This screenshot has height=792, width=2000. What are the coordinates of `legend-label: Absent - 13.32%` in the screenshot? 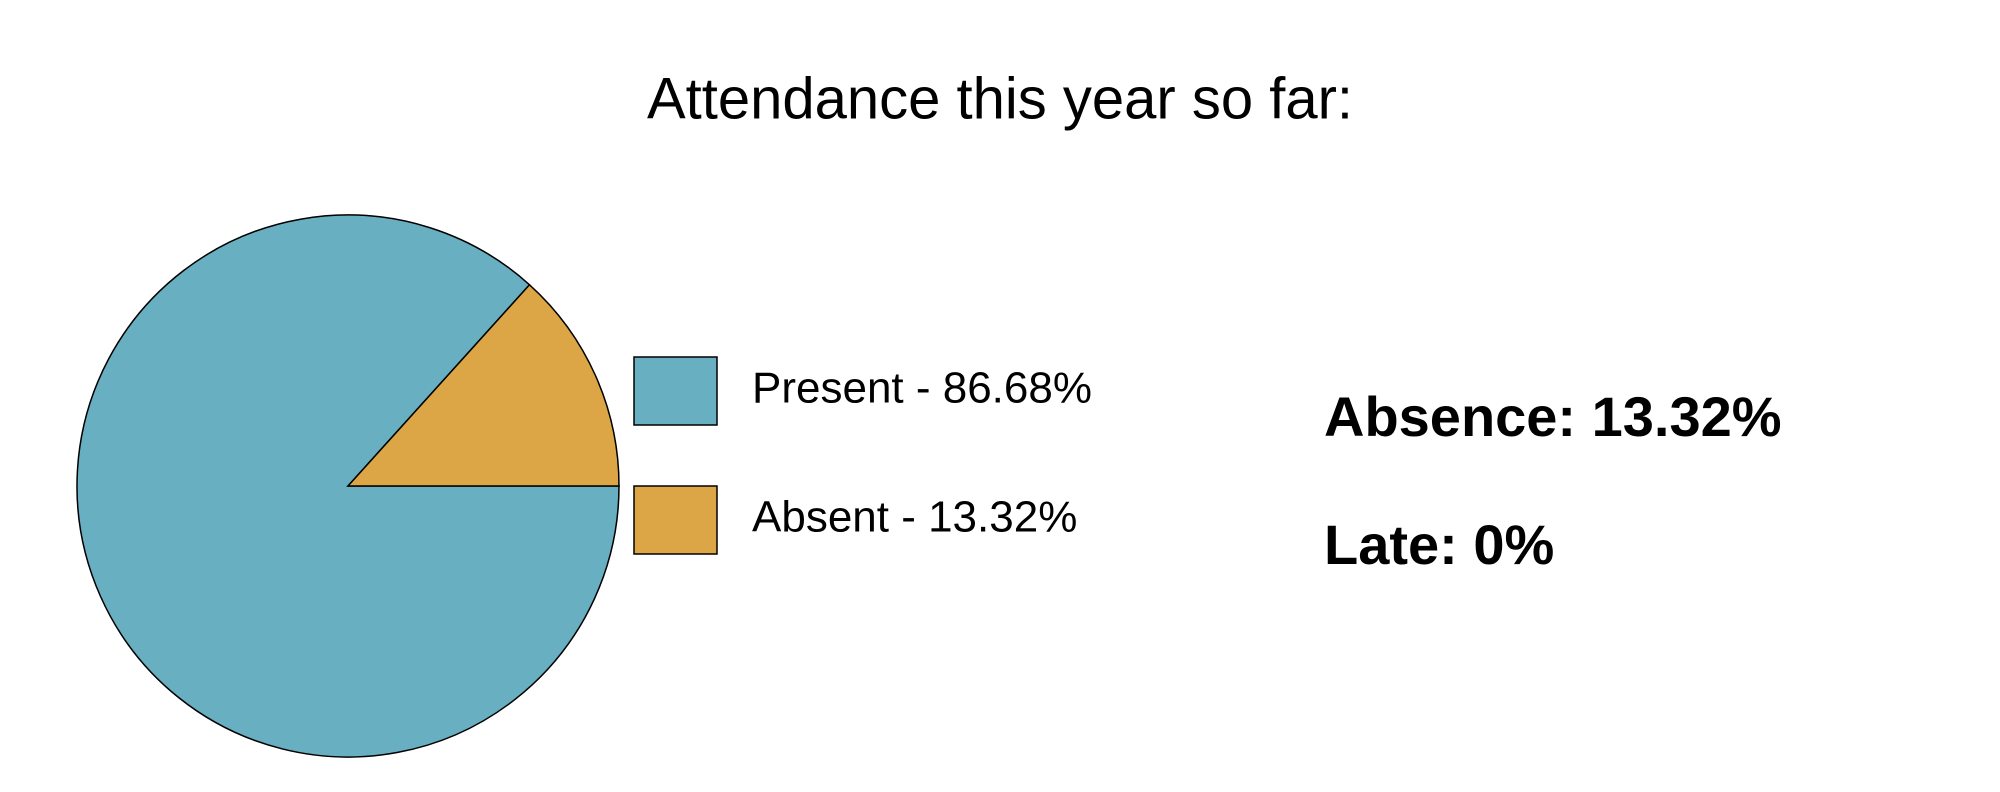 It's located at (914, 517).